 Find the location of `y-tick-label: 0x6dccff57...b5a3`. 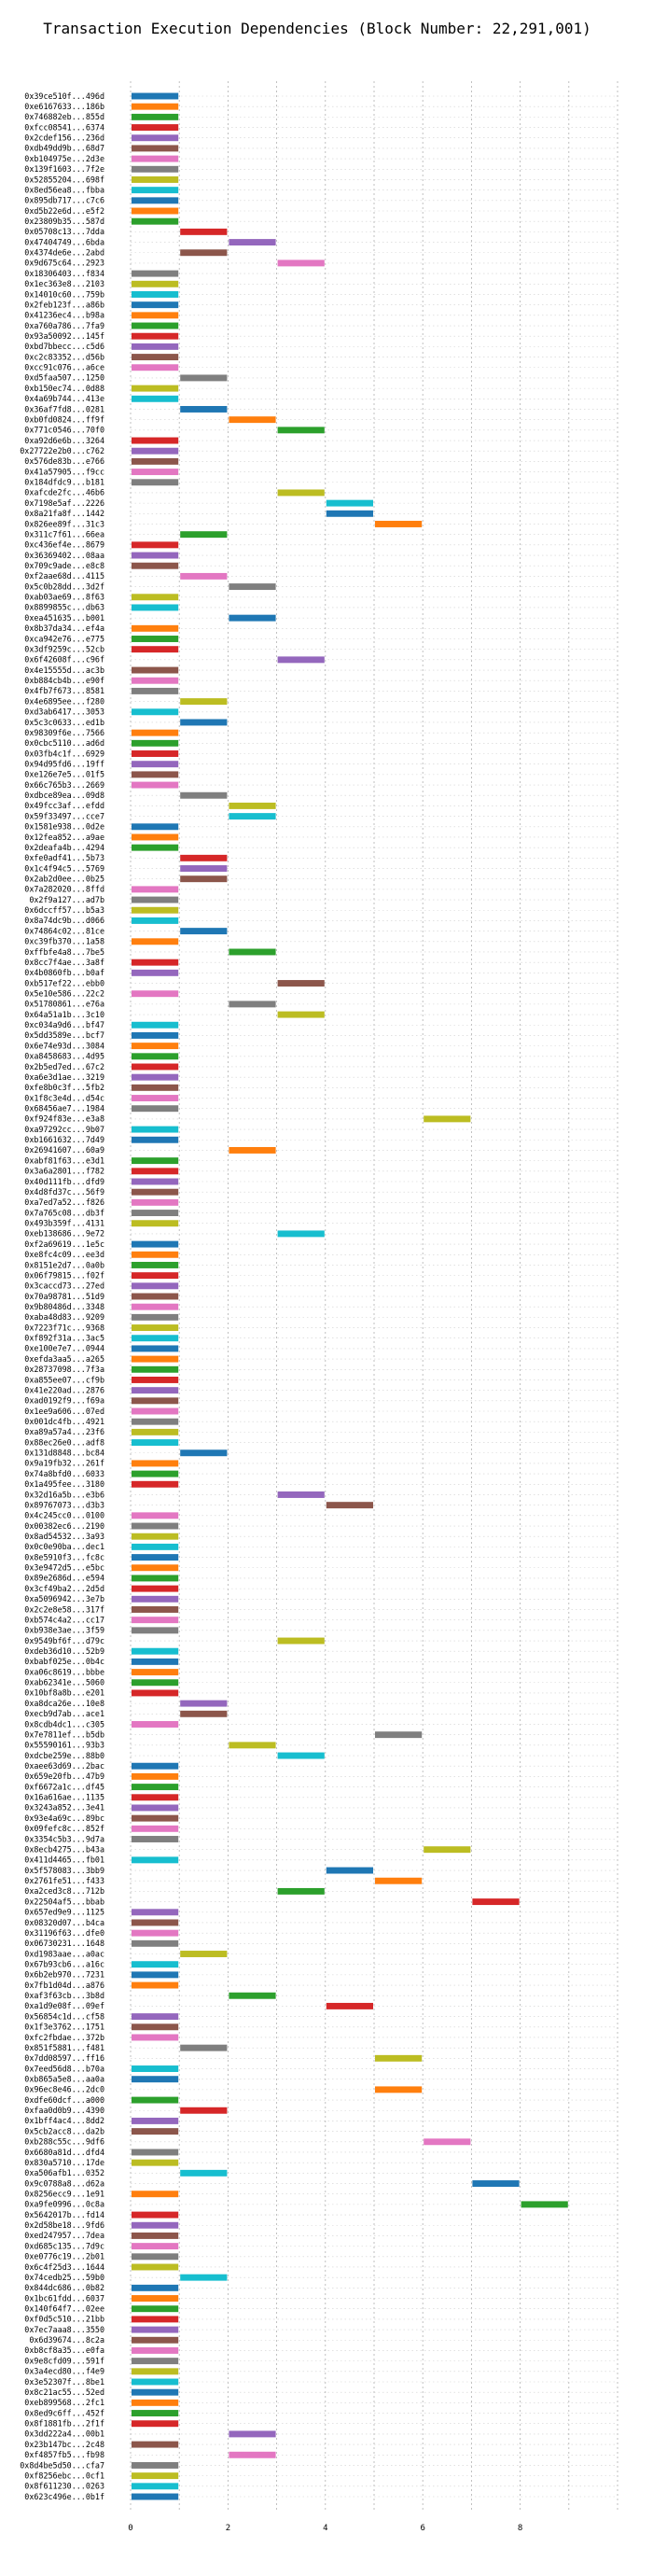

y-tick-label: 0x6dccff57...b5a3 is located at coordinates (64, 910).